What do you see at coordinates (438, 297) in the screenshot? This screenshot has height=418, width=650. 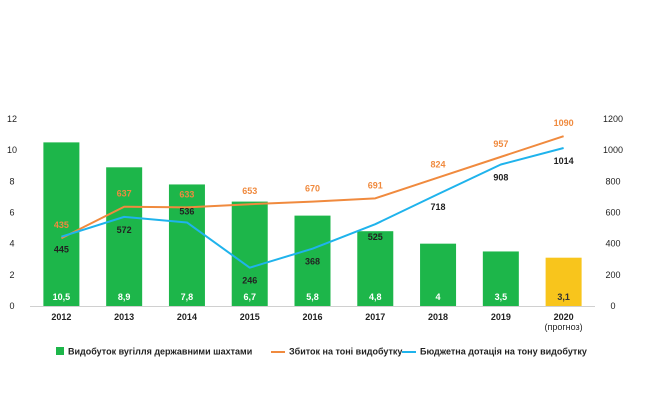 I see `bar-value-label: 4` at bounding box center [438, 297].